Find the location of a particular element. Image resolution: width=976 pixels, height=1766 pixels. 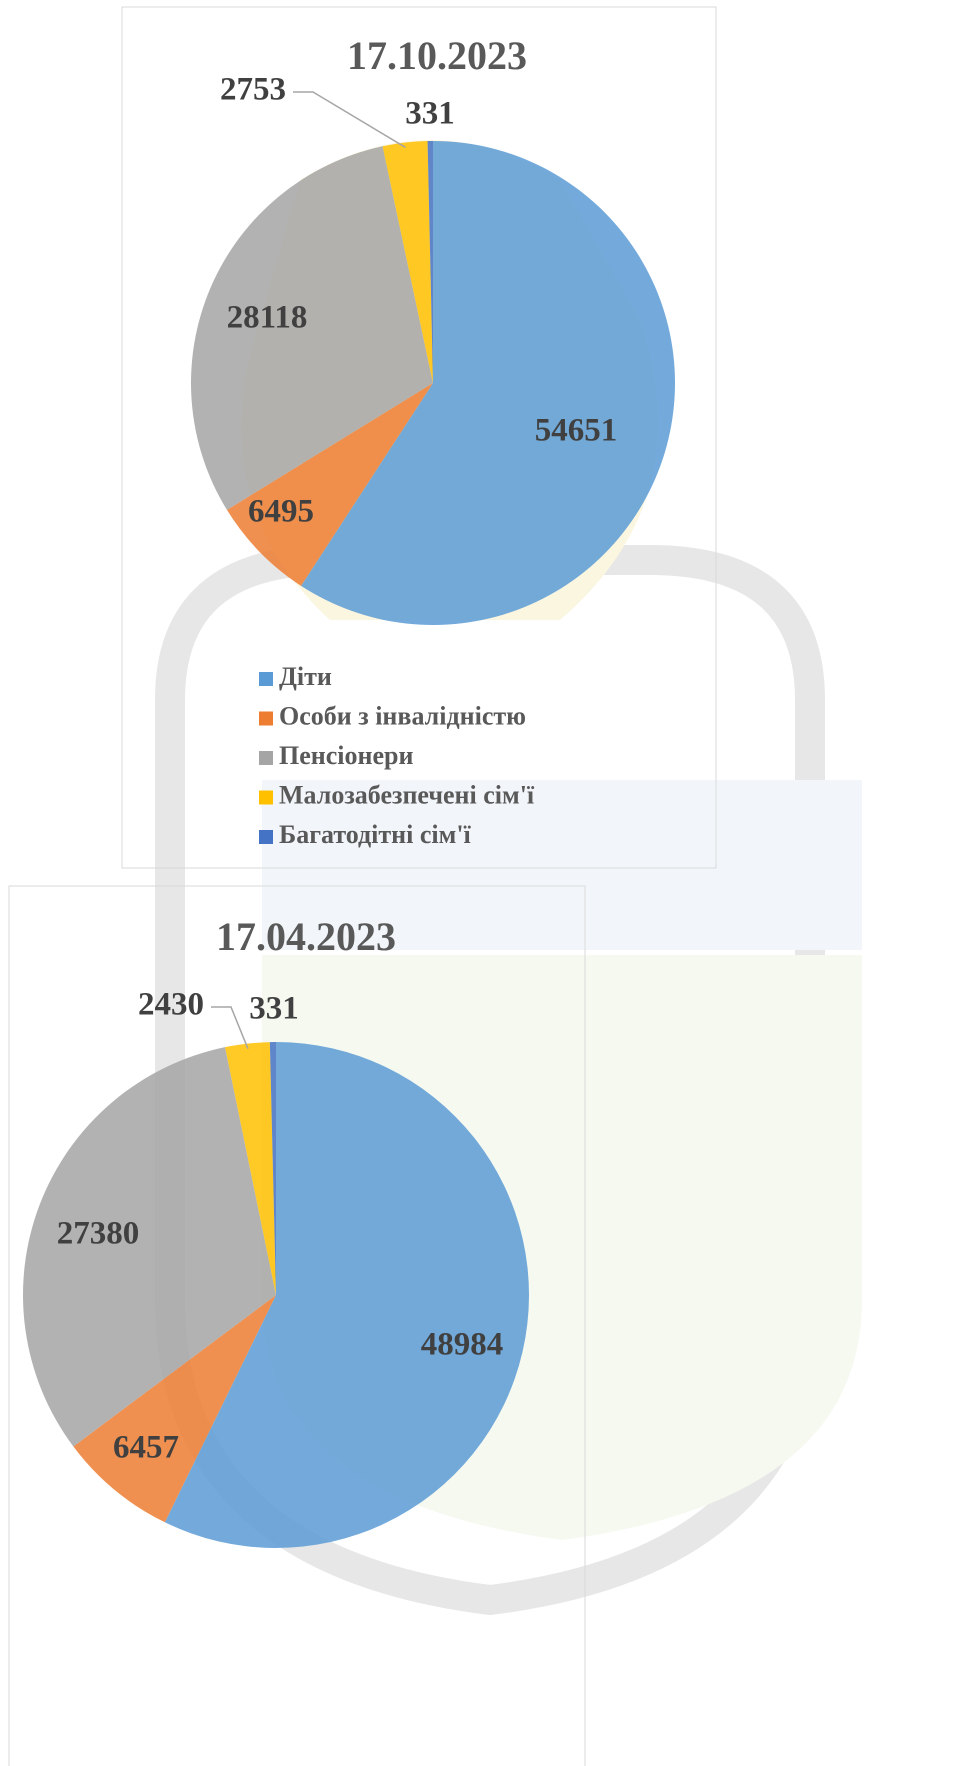

data-label: 54651 is located at coordinates (576, 431).